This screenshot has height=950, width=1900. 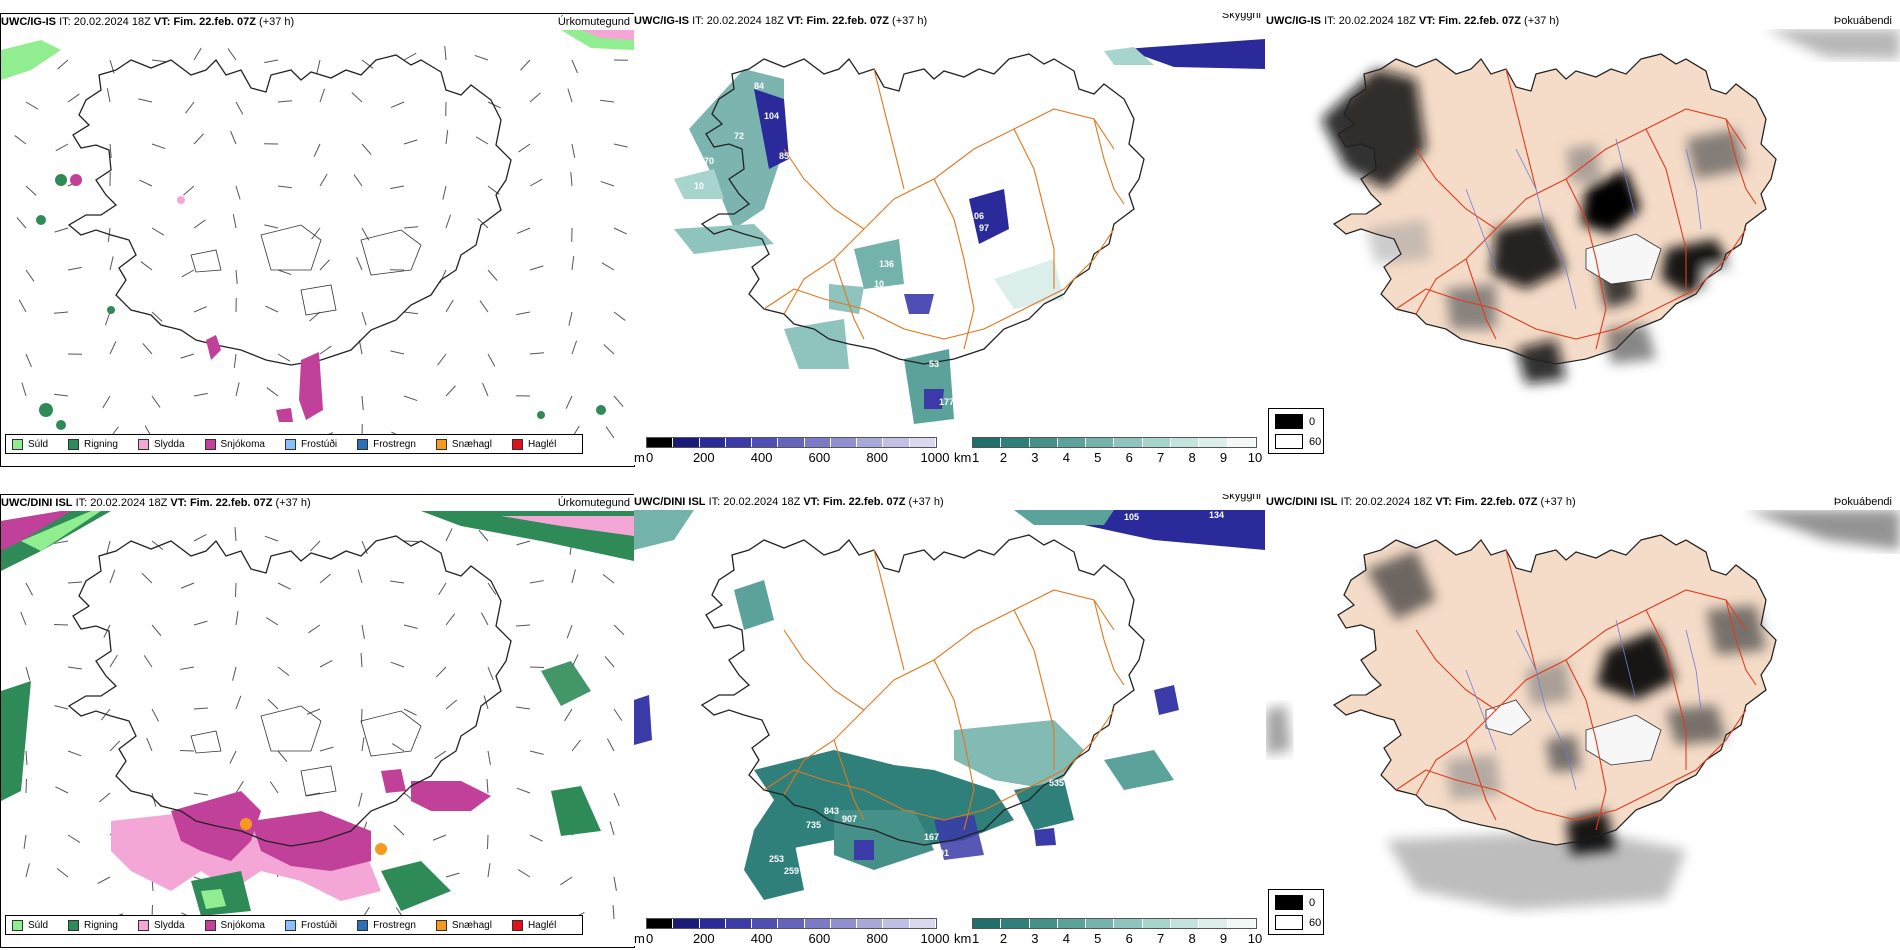 I want to click on vt-value: Fim. 22.feb. 07Z, so click(x=231, y=503).